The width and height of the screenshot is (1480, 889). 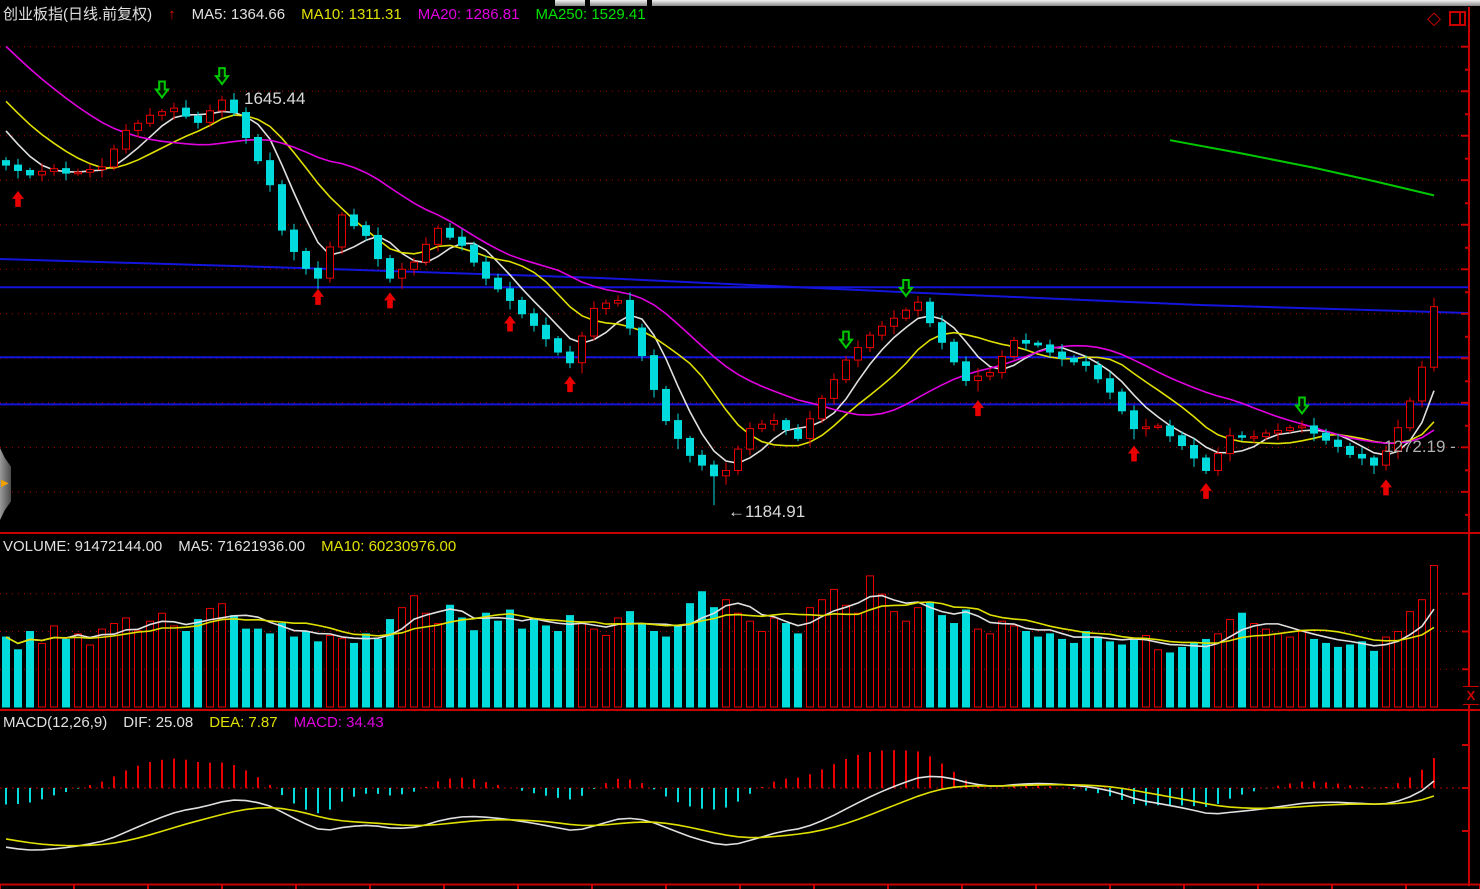 I want to click on macd-value: MACD: 34.43, so click(x=338, y=722).